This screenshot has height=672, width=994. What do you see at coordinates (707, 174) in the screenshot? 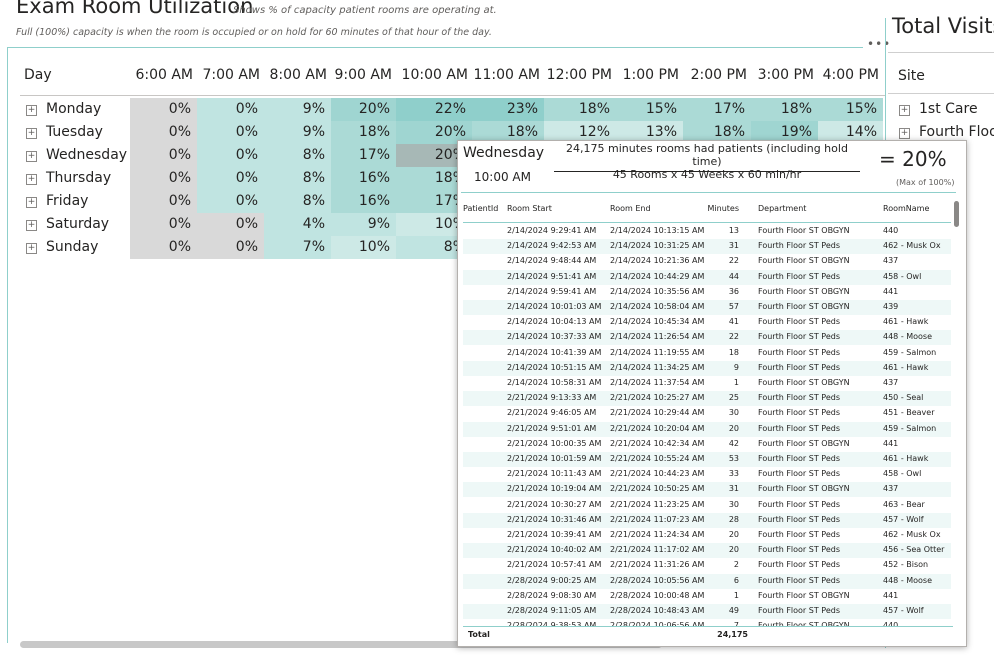
I see `tooltip-formula-text: 45 Rooms x 45 Weeks x 60 min/hr` at bounding box center [707, 174].